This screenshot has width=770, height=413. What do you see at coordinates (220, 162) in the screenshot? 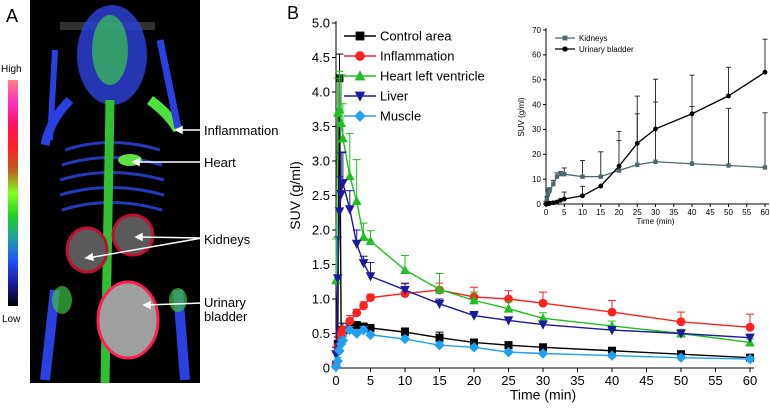
I see `annotation-heart: Heart` at bounding box center [220, 162].